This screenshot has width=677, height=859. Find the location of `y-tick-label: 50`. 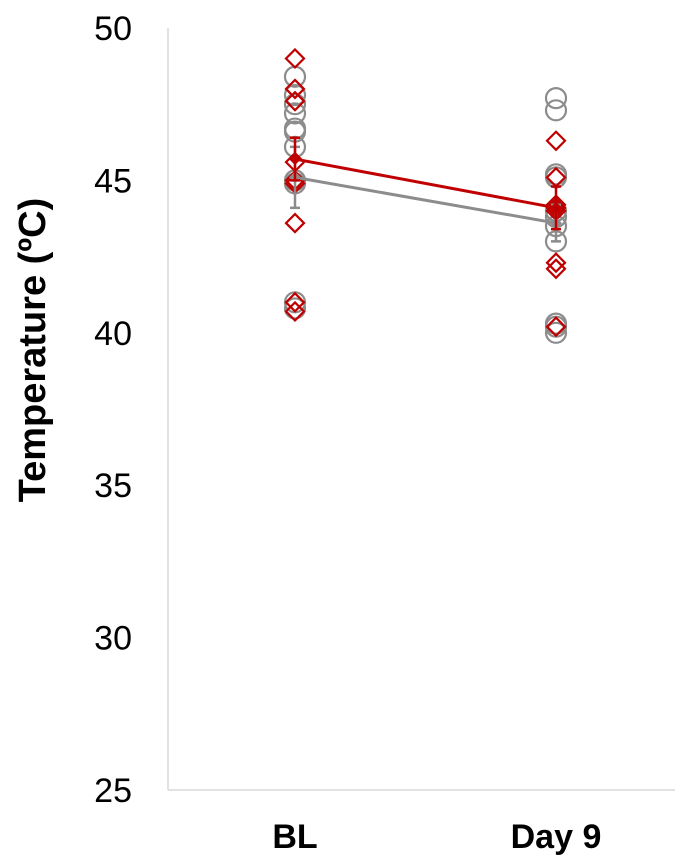

y-tick-label: 50 is located at coordinates (113, 29).